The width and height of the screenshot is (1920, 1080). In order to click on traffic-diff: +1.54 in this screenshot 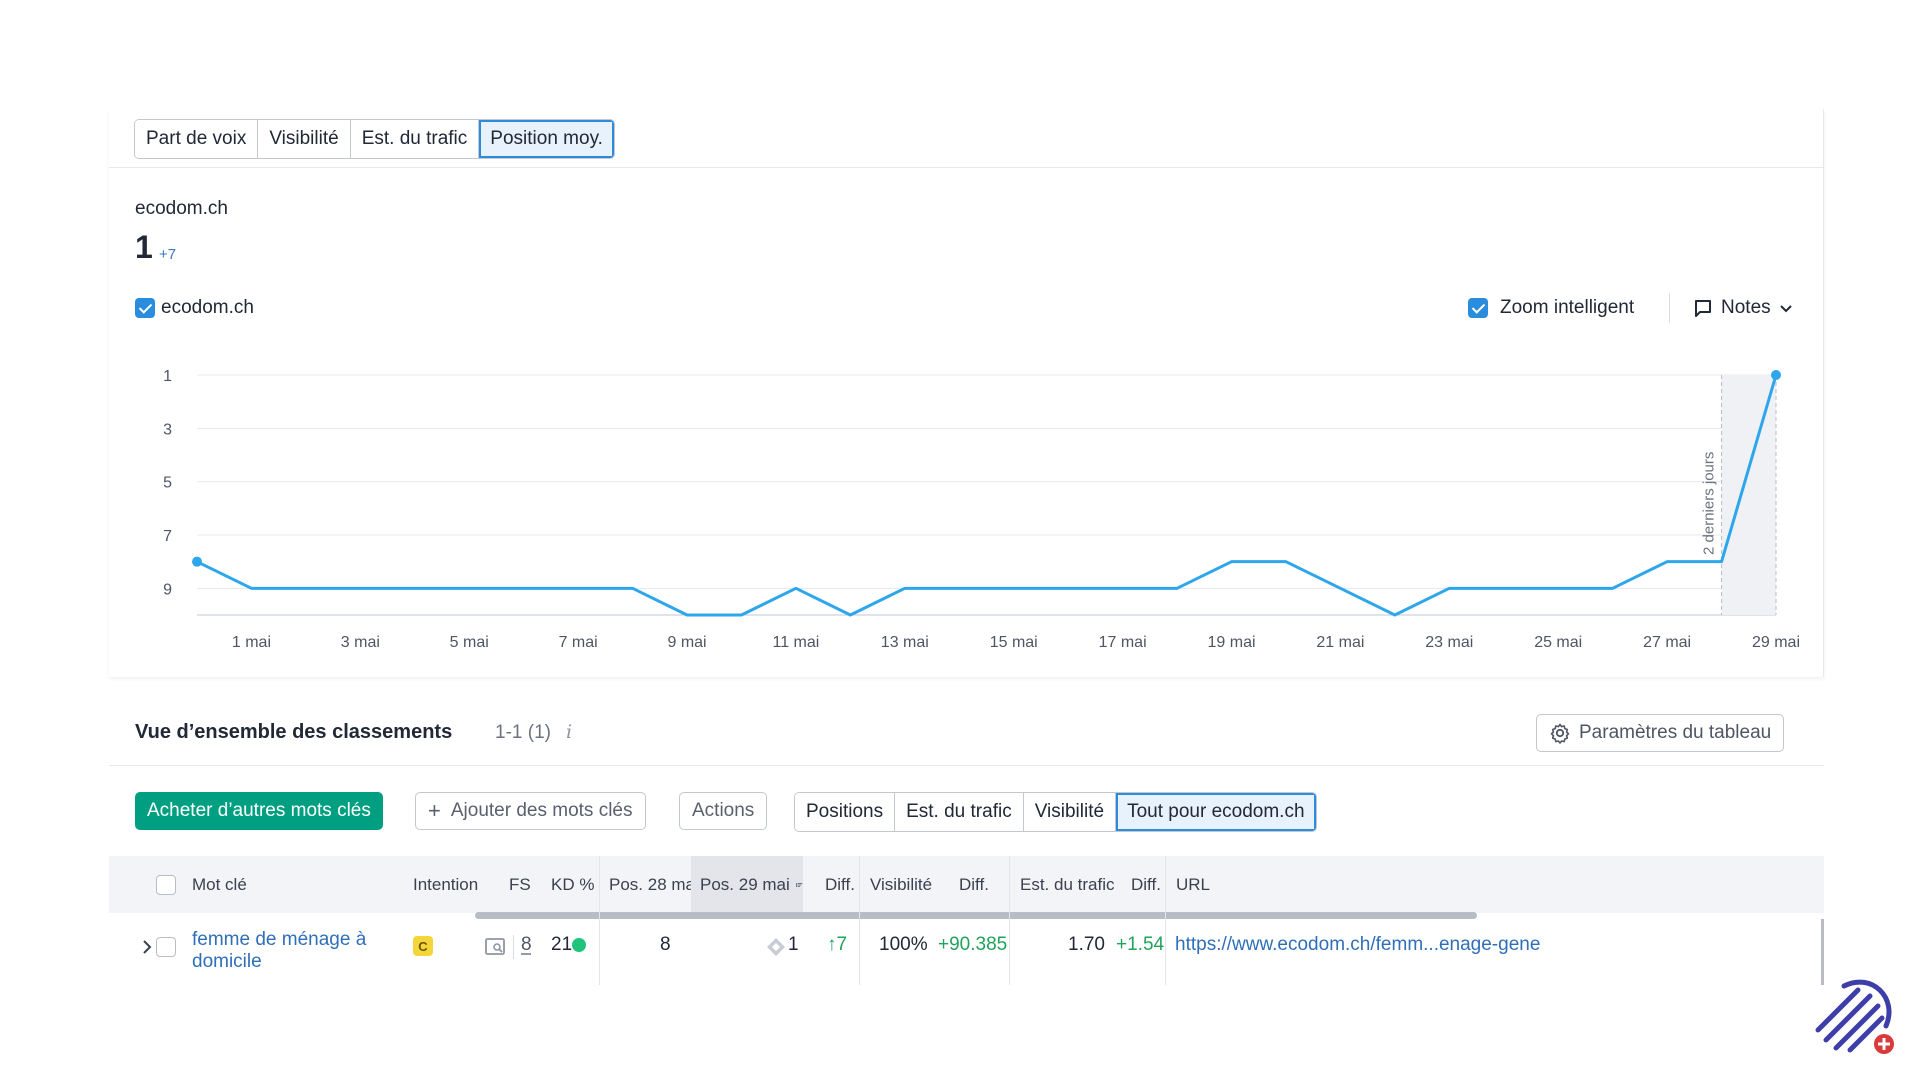, I will do `click(1140, 944)`.